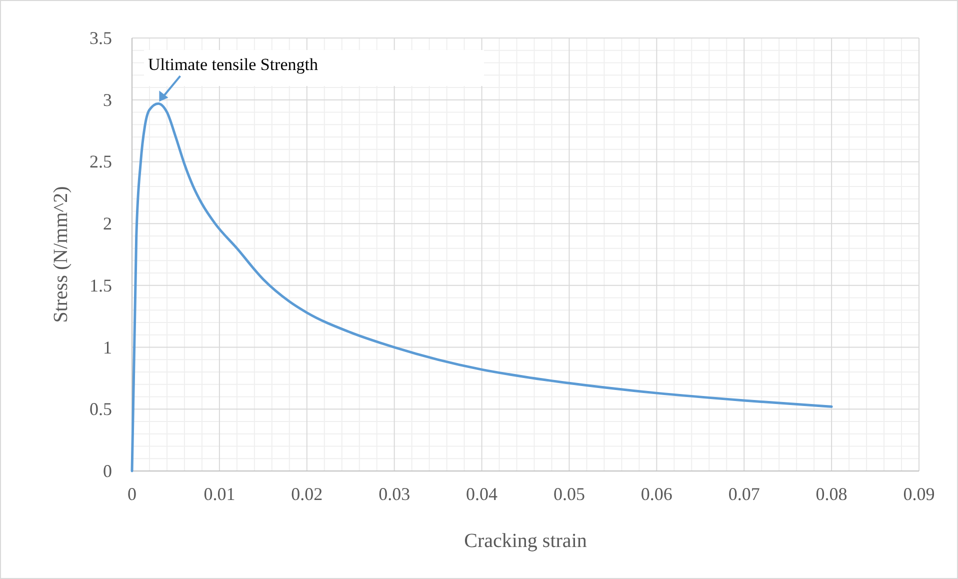  What do you see at coordinates (220, 494) in the screenshot?
I see `x-tick-label: 0.01` at bounding box center [220, 494].